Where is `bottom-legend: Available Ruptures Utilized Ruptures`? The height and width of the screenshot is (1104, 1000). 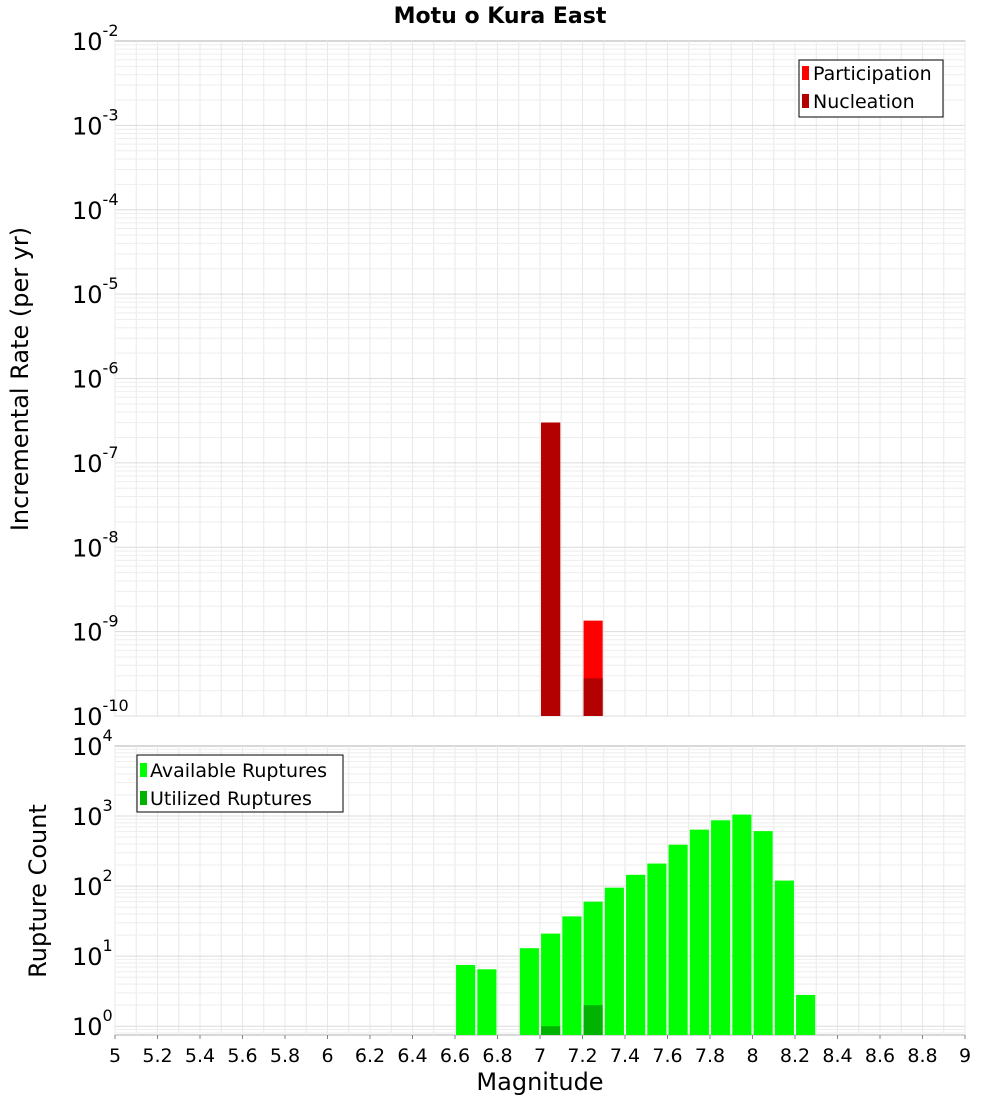 bottom-legend: Available Ruptures Utilized Ruptures is located at coordinates (240, 783).